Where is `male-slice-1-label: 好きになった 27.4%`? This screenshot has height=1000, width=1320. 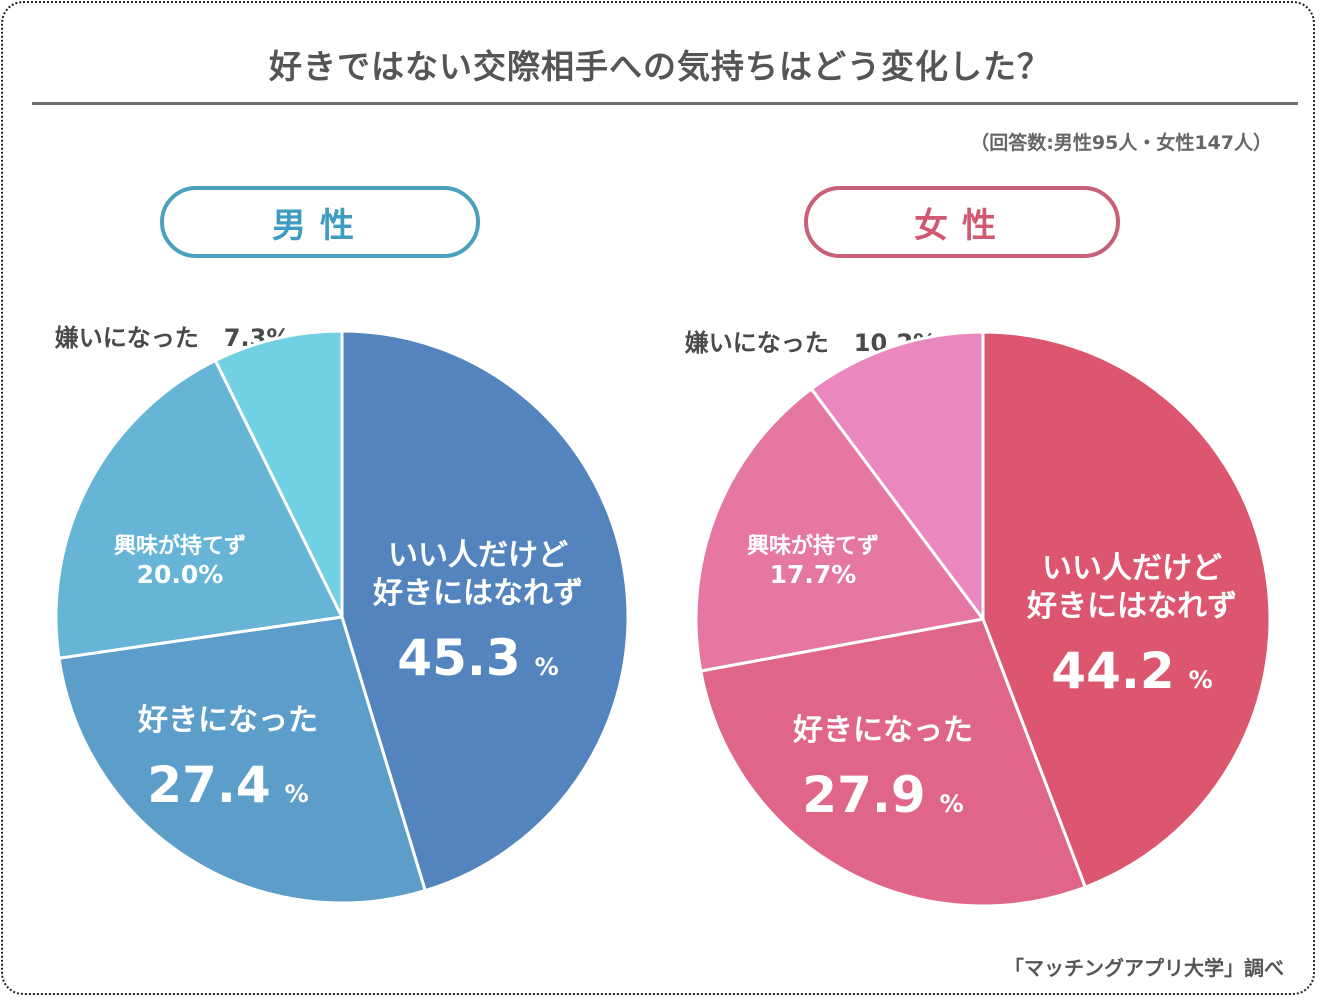 male-slice-1-label: 好きになった 27.4% is located at coordinates (227, 758).